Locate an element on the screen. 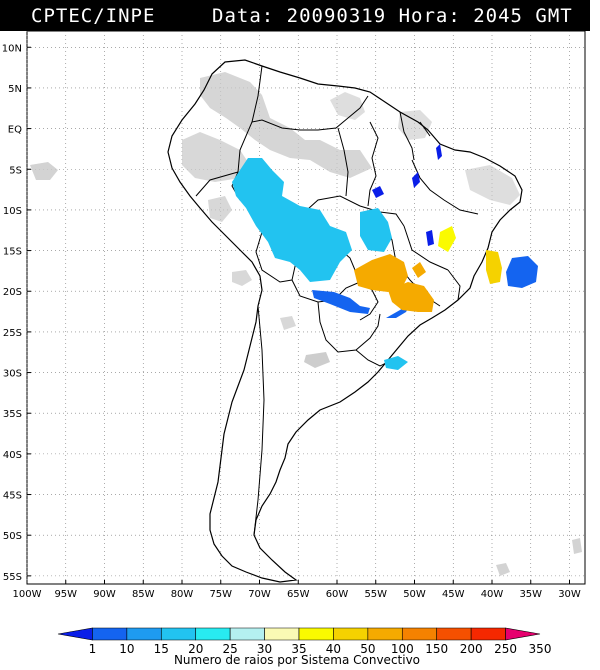  lat-label: 35S is located at coordinates (12, 414).